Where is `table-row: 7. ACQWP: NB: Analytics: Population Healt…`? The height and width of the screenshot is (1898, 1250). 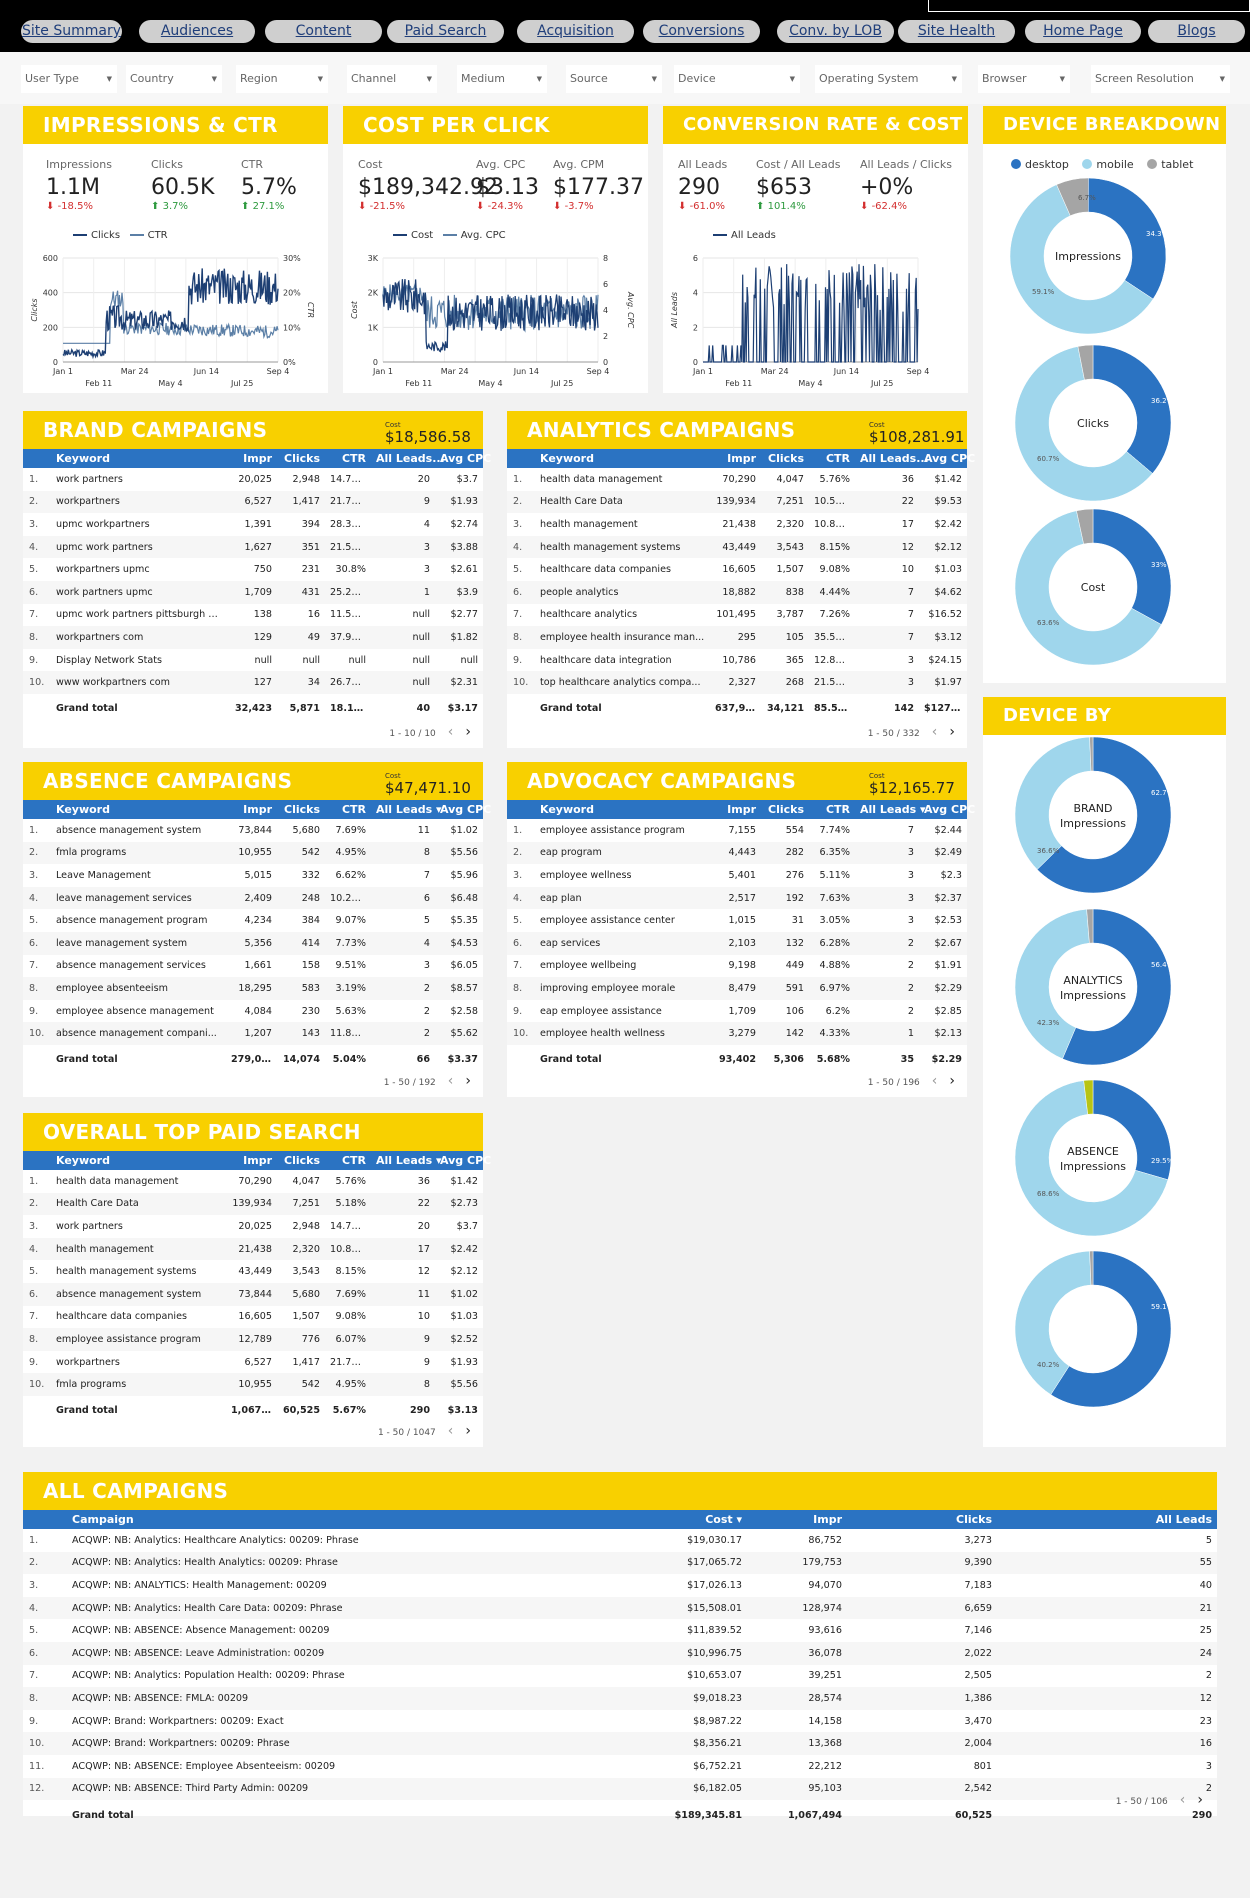
table-row: 7. ACQWP: NB: Analytics: Population Healt… is located at coordinates (620, 1676).